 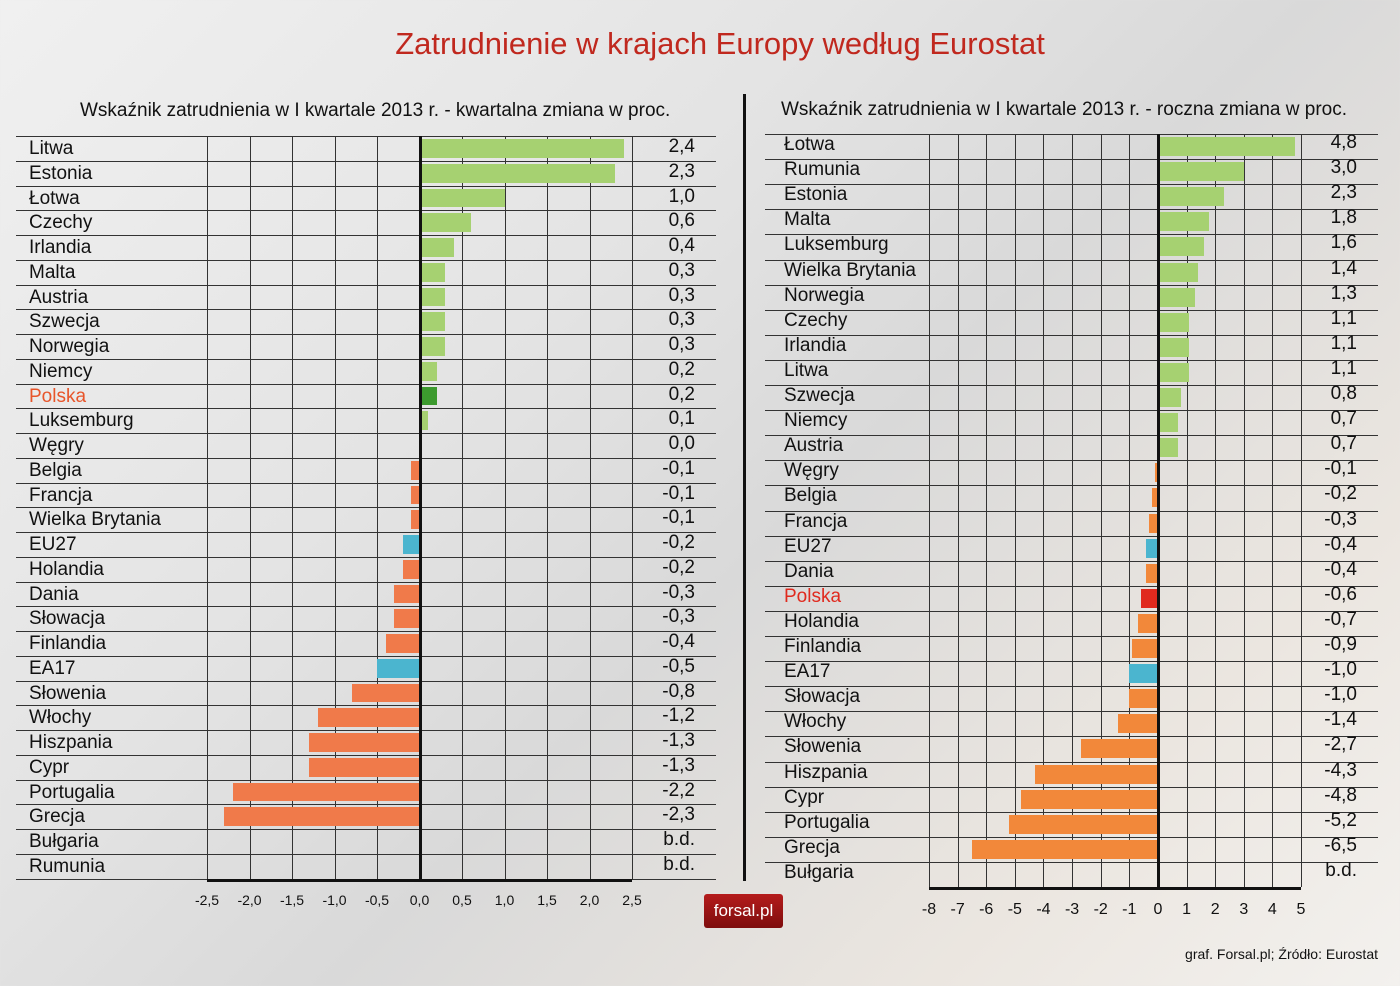 What do you see at coordinates (809, 144) in the screenshot?
I see `category-label: Łotwa` at bounding box center [809, 144].